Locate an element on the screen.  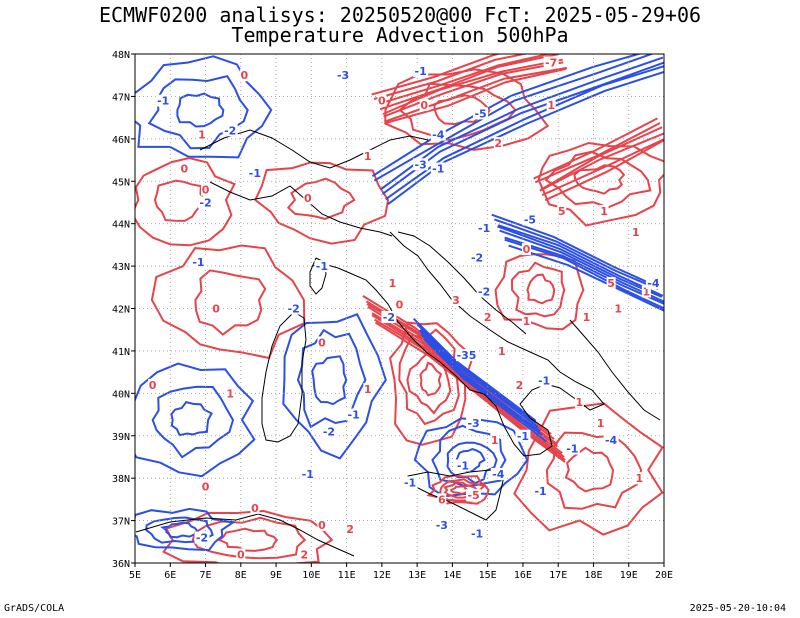
x-tick-label: 6E is located at coordinates (170, 575).